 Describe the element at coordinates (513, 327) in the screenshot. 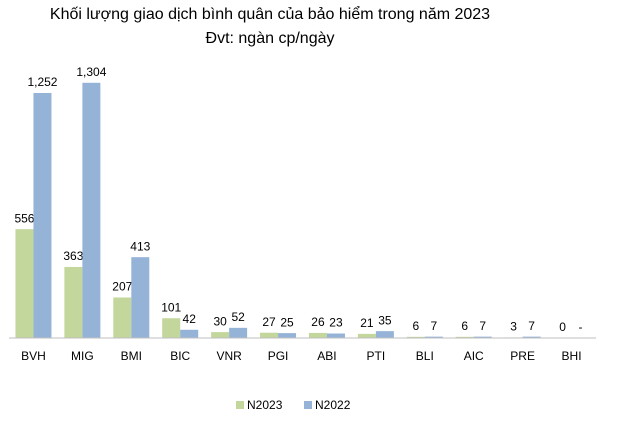

I see `value-label: 3` at that location.